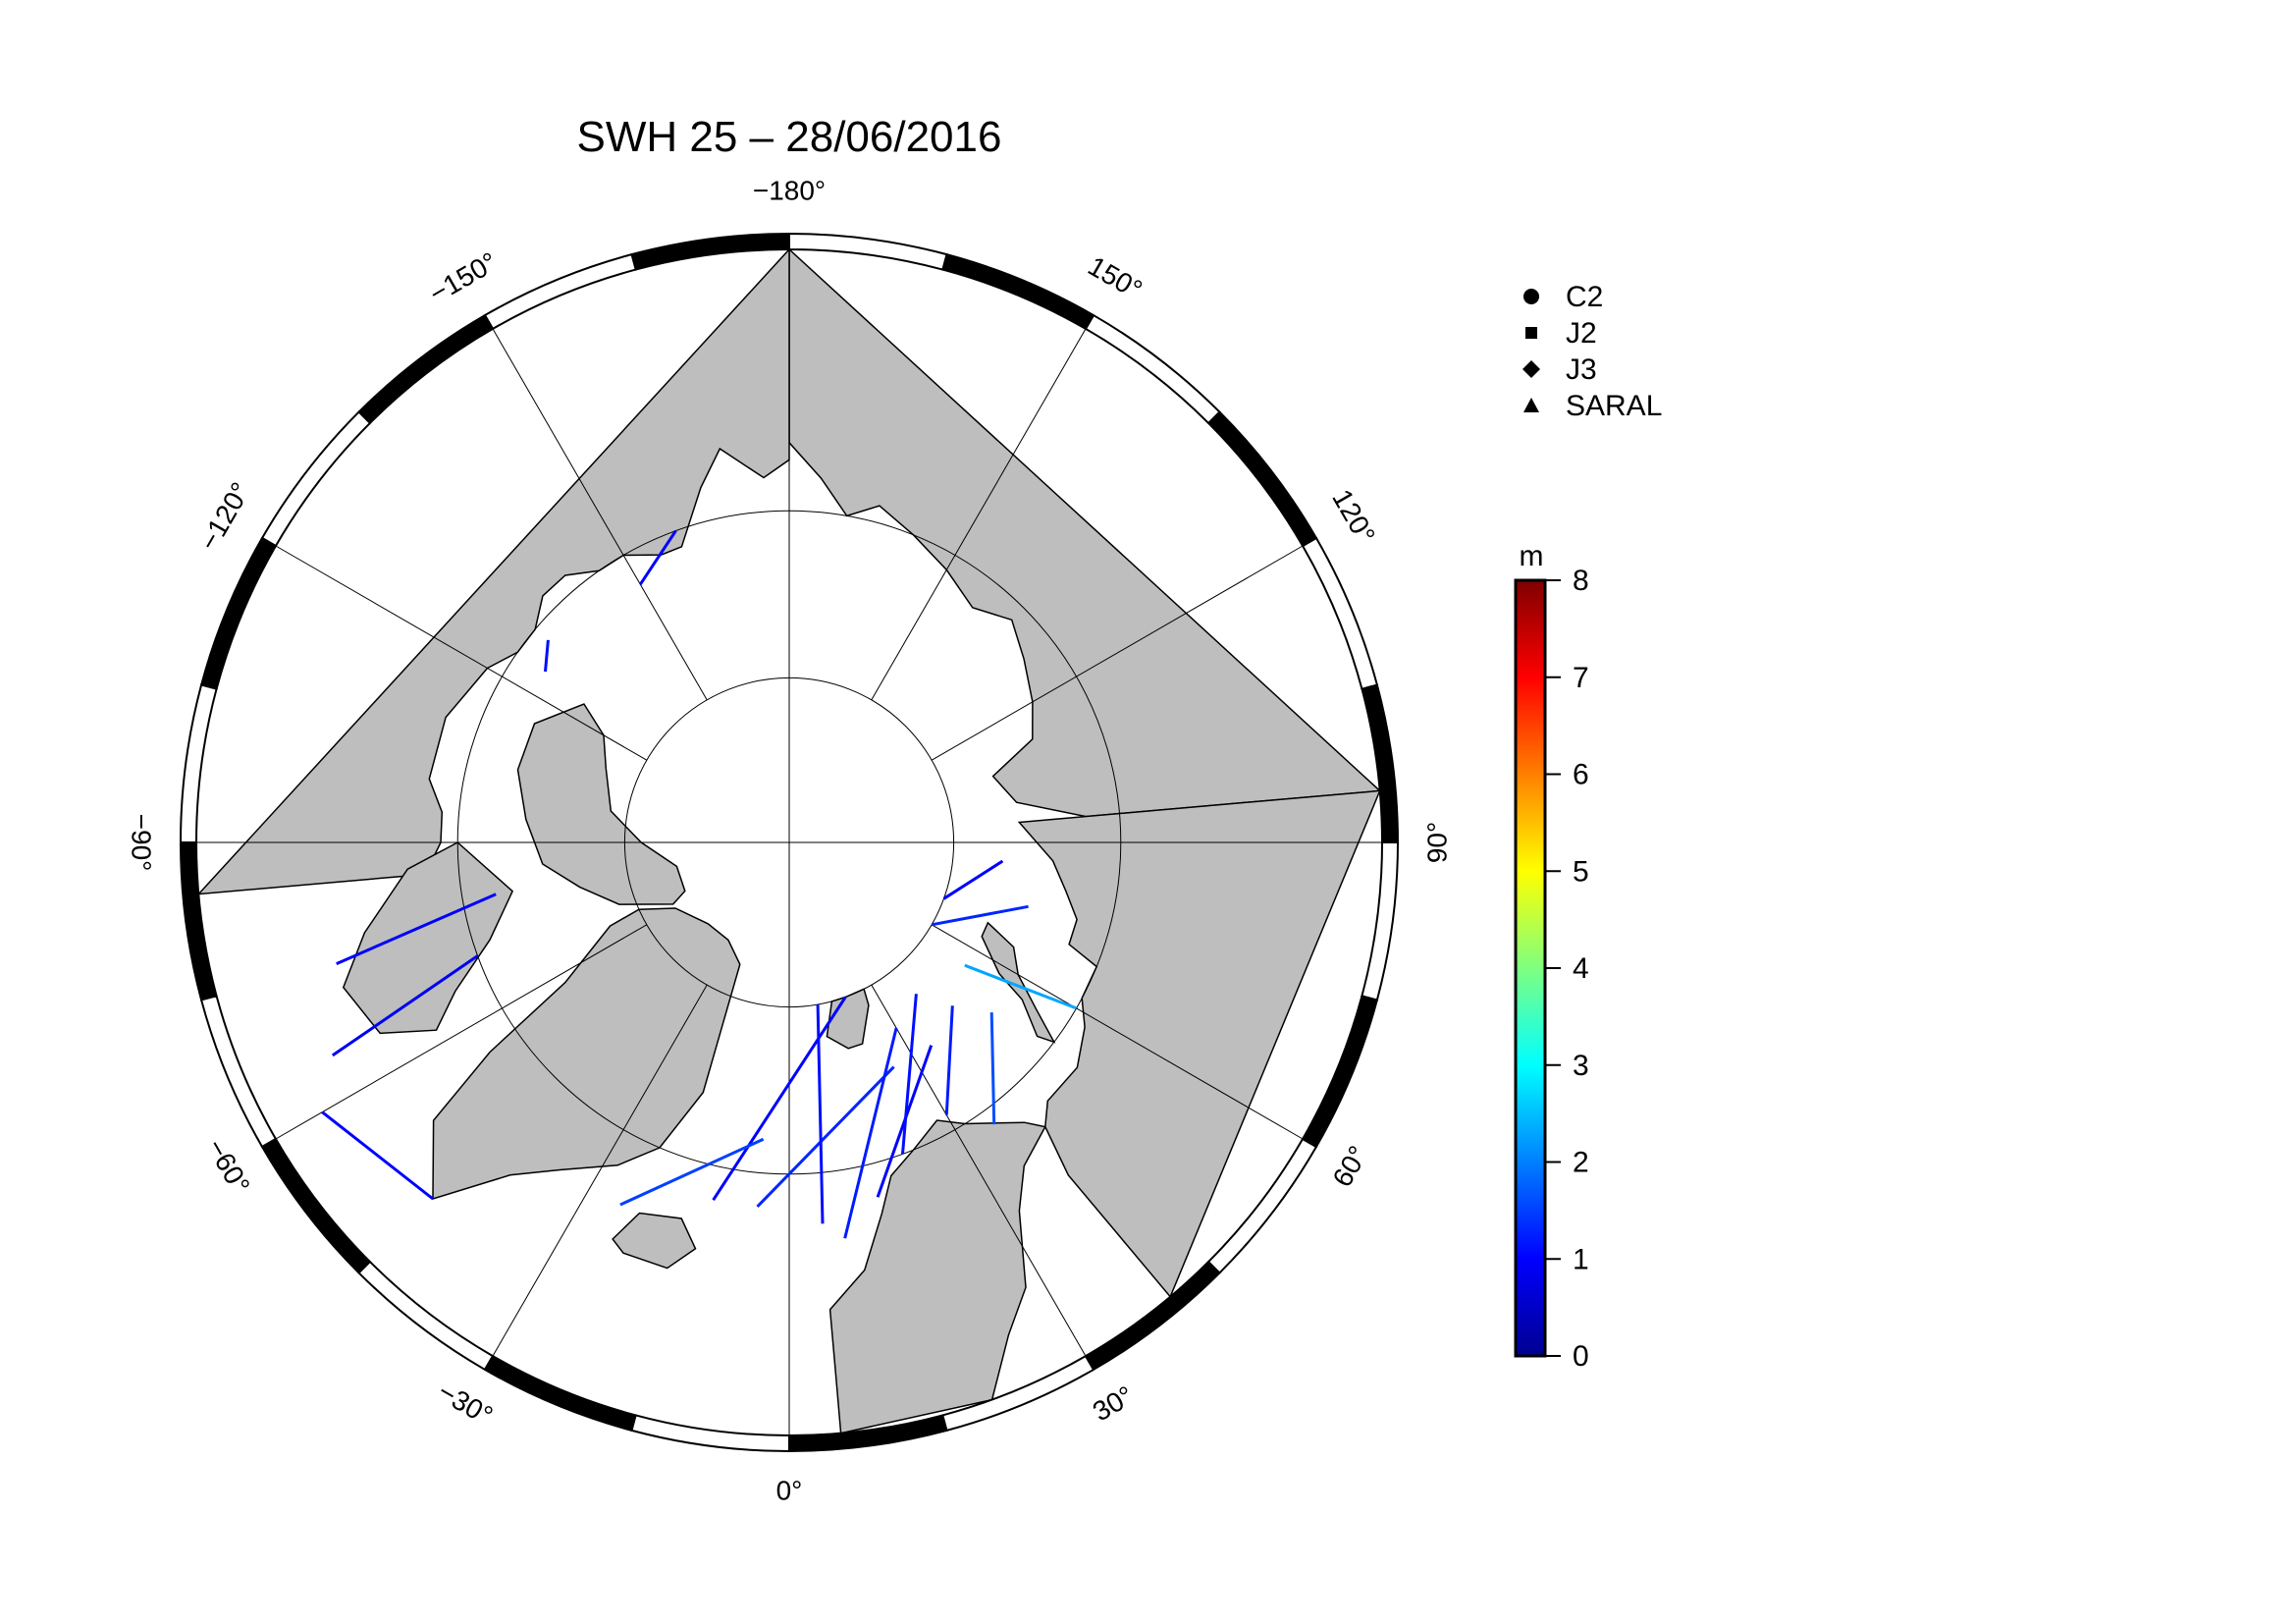  I want to click on landmass-chukotka-alaska, so click(493, 572).